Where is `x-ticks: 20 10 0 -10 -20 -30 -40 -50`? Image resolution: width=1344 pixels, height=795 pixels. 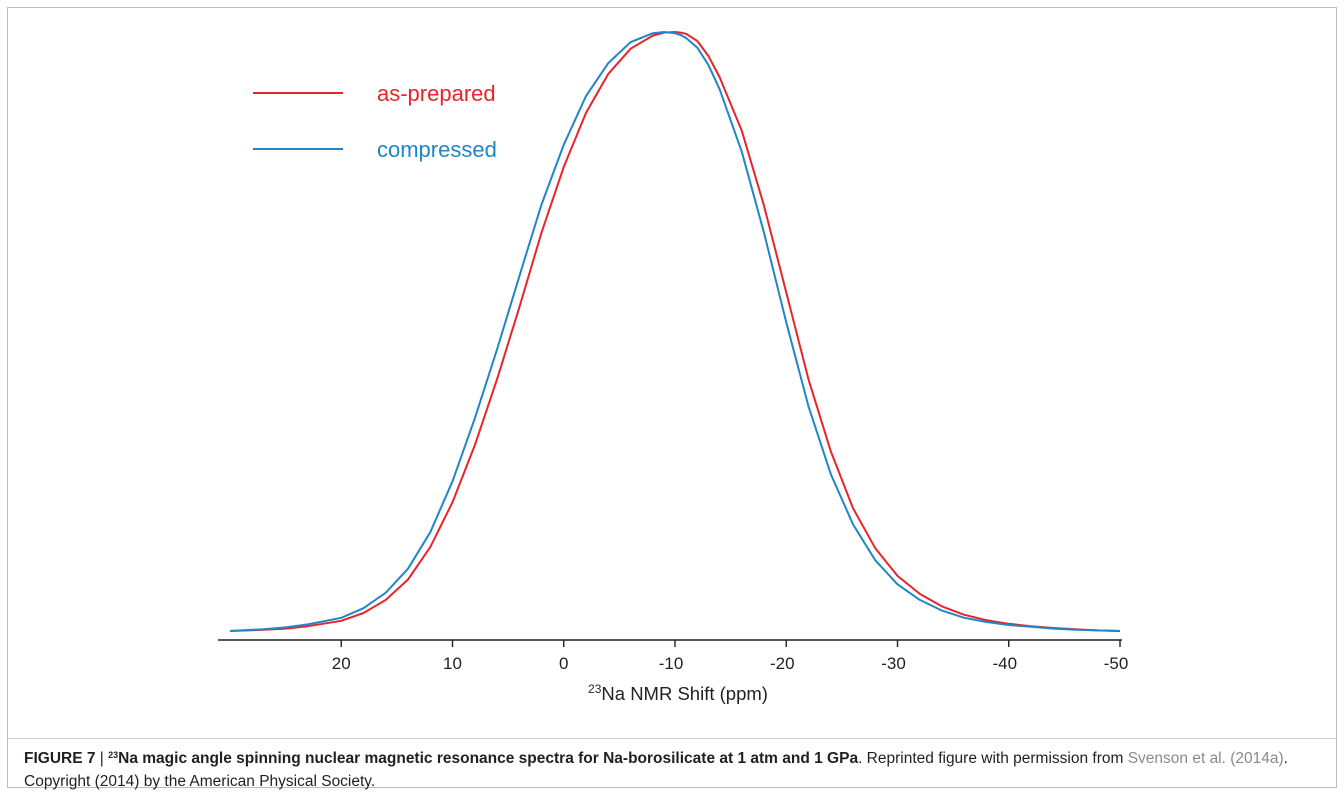 x-ticks: 20 10 0 -10 -20 -30 -40 -50 is located at coordinates (730, 656).